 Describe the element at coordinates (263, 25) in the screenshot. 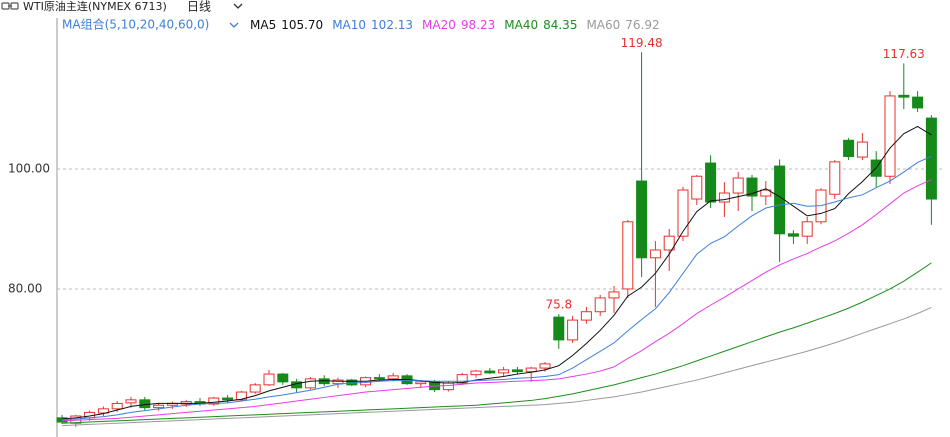

I see `legend-name: MA5` at that location.